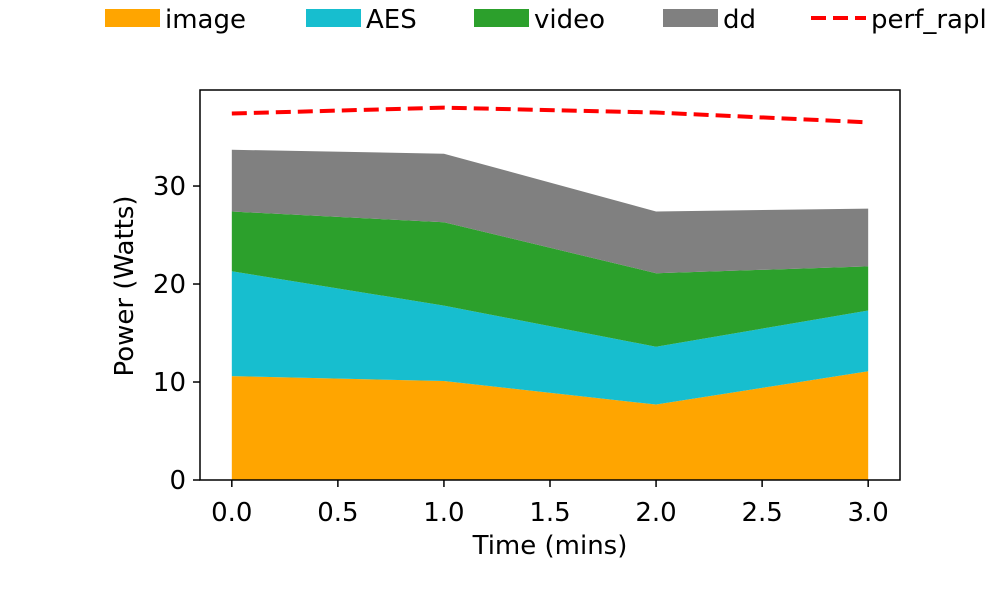 This screenshot has width=1000, height=600. What do you see at coordinates (125, 285) in the screenshot?
I see `y-axis-label: Power (Watts)` at bounding box center [125, 285].